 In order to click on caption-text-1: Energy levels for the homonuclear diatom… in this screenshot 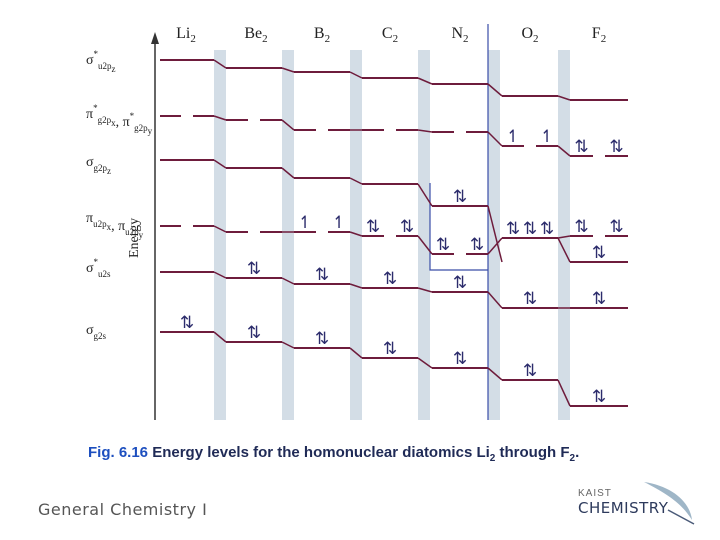, I will do `click(319, 452)`.